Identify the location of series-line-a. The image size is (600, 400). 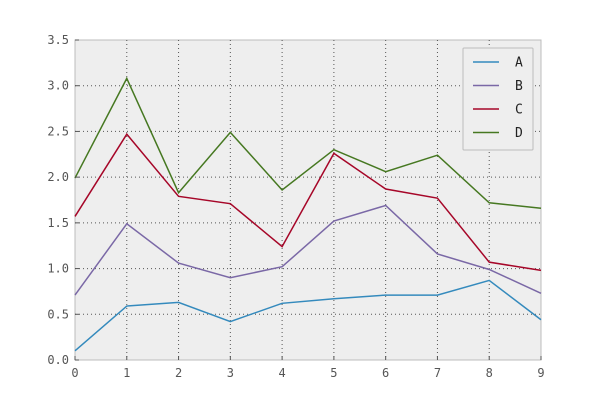
(308, 315).